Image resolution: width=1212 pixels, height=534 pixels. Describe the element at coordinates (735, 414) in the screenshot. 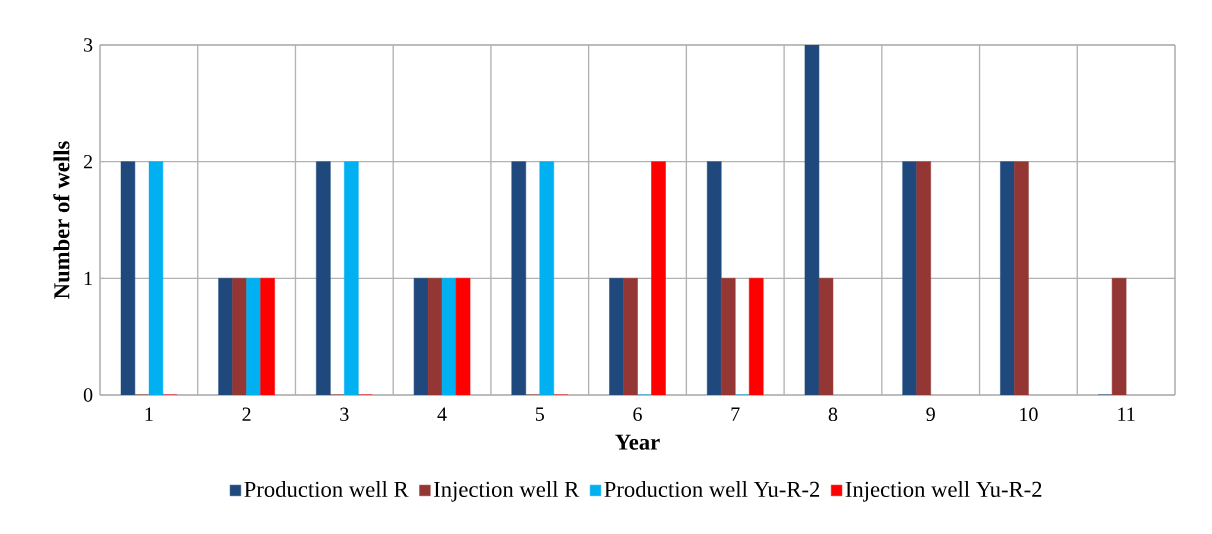

I see `x-tick-label: 7` at that location.